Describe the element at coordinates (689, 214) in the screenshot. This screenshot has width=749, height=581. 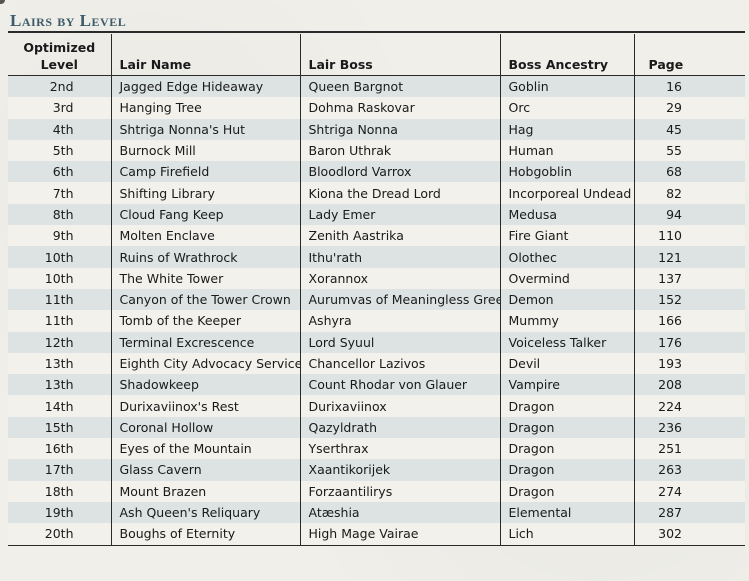
I see `cell-page: 94` at that location.